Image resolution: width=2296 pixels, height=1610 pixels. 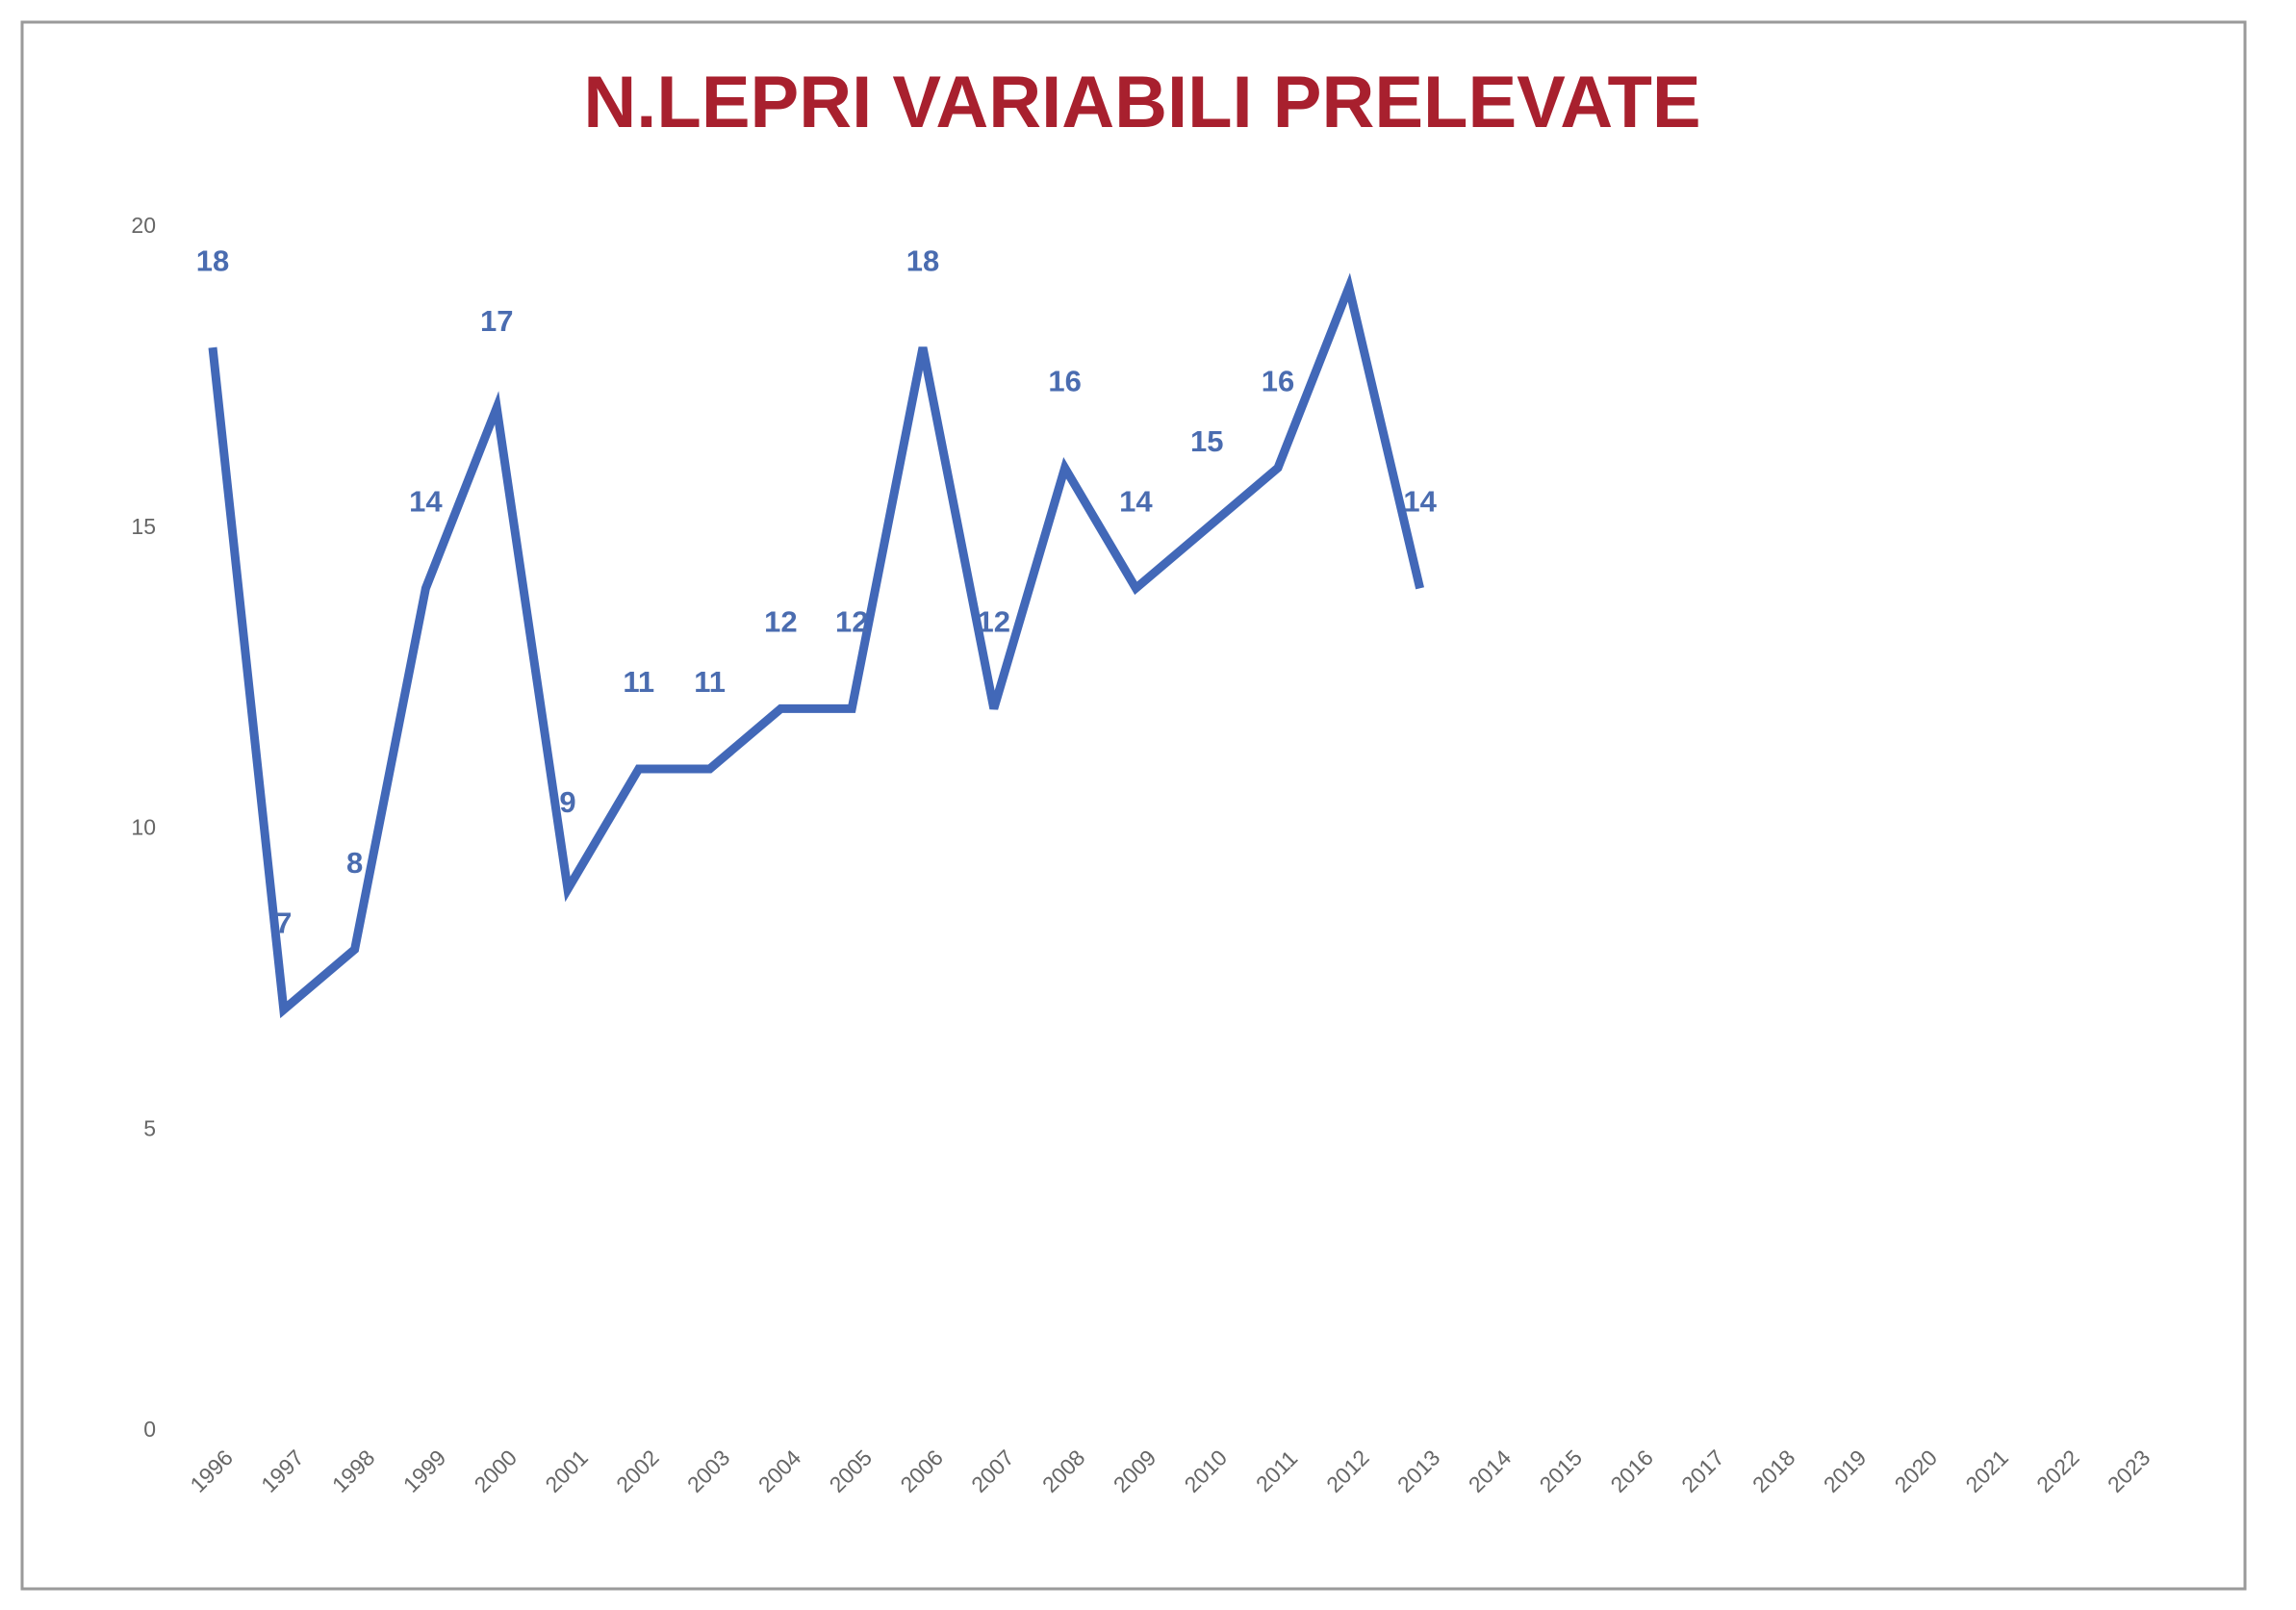 What do you see at coordinates (149, 1429) in the screenshot?
I see `y-tick-label: 0` at bounding box center [149, 1429].